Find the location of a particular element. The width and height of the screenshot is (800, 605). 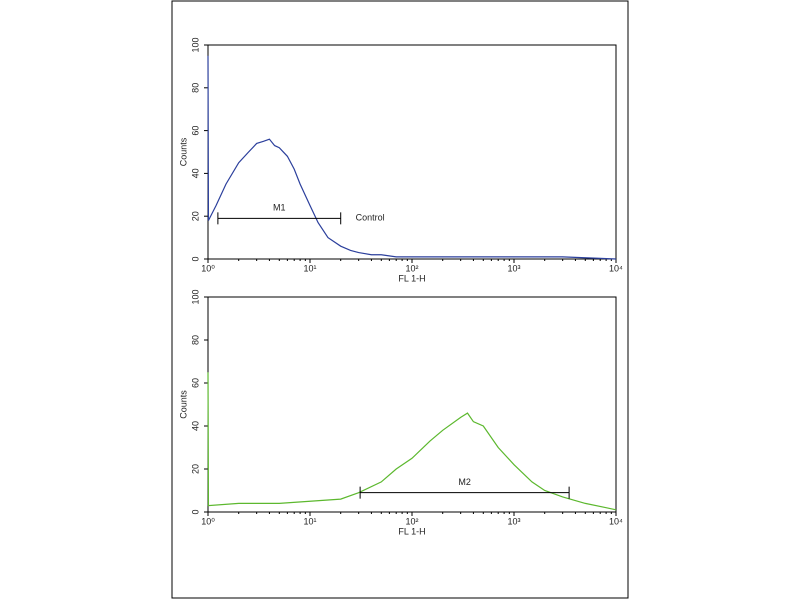

histogram-line is located at coordinates (412, 441).